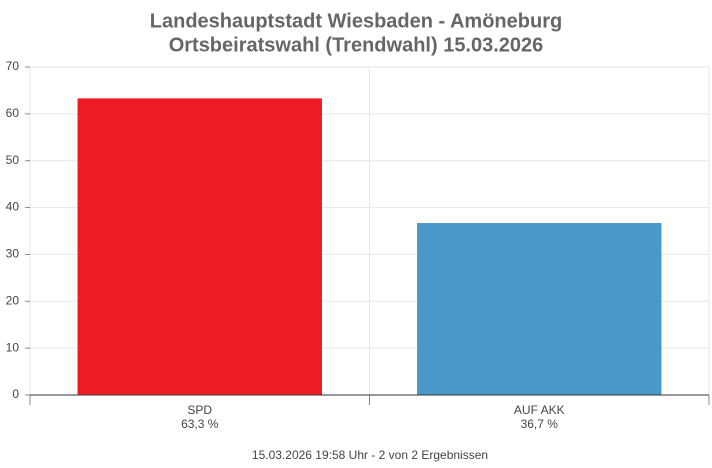  What do you see at coordinates (200, 424) in the screenshot?
I see `value-label: 63,3 %` at bounding box center [200, 424].